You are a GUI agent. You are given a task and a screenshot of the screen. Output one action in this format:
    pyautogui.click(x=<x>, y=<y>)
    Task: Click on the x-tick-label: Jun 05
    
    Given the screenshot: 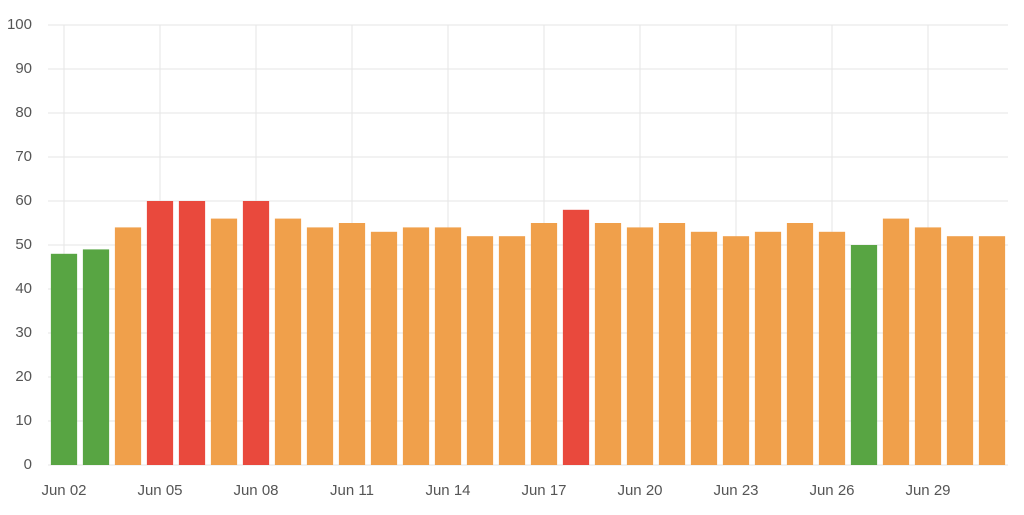 What is the action you would take?
    pyautogui.click(x=159, y=490)
    